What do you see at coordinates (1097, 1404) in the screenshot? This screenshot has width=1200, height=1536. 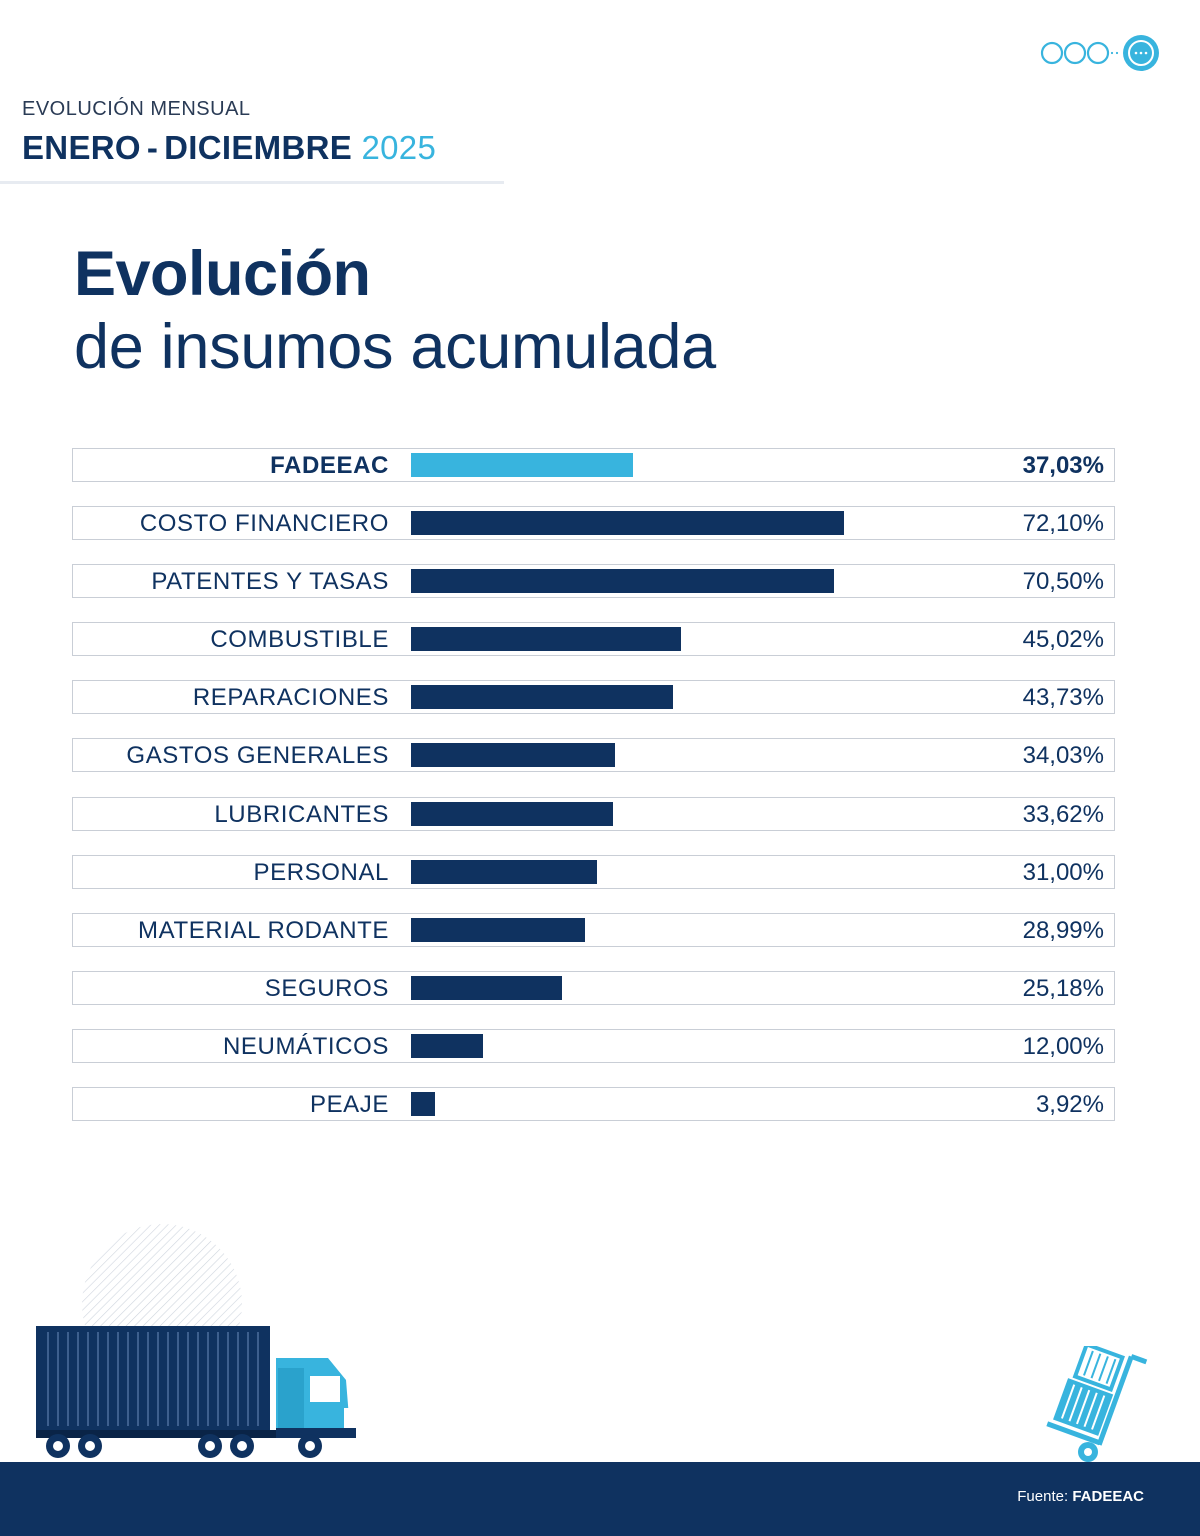 I see `hand-truck-illustration` at bounding box center [1097, 1404].